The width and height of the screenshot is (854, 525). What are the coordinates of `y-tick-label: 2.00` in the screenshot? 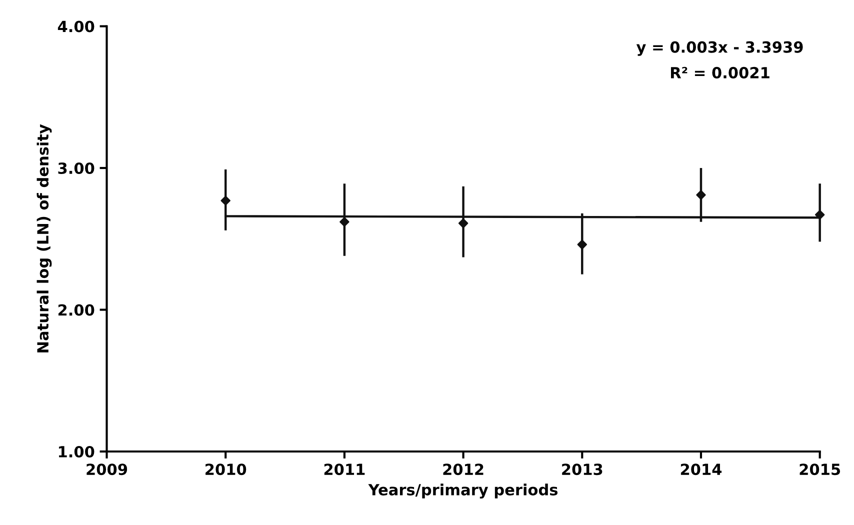 It's located at (76, 310).